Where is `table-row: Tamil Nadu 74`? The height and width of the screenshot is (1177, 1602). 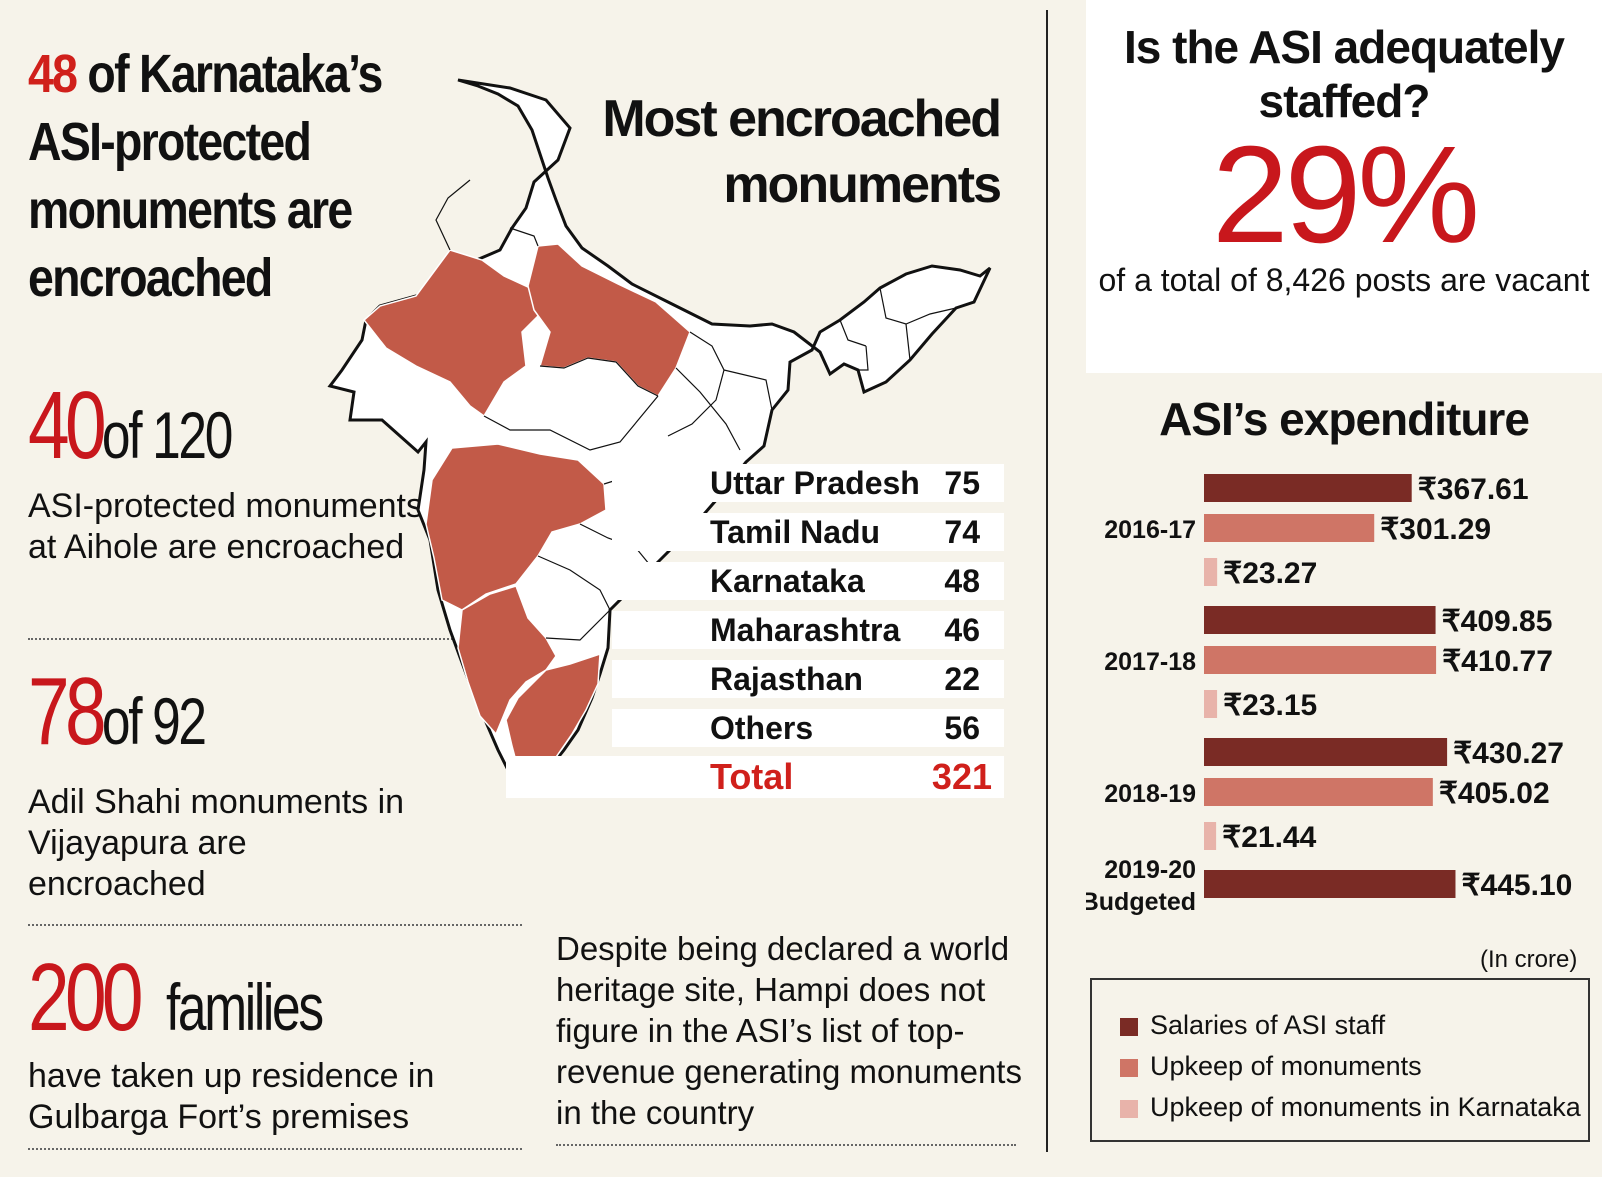
table-row: Tamil Nadu 74 is located at coordinates (808, 532).